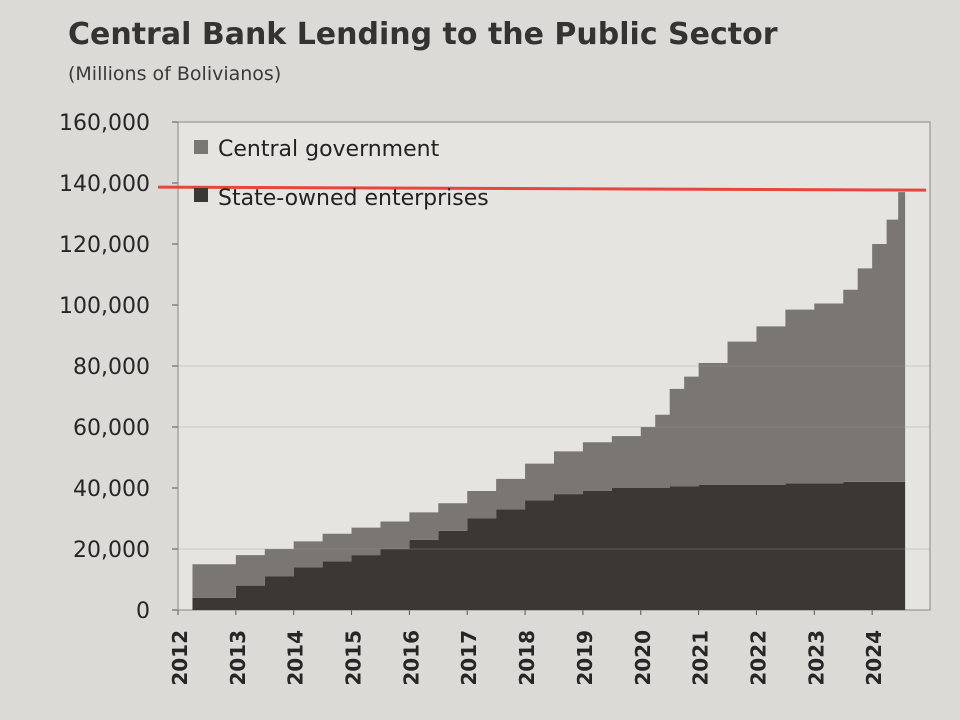 This screenshot has width=960, height=720. Describe the element at coordinates (180, 658) in the screenshot. I see `x-tick-label: 2012` at that location.